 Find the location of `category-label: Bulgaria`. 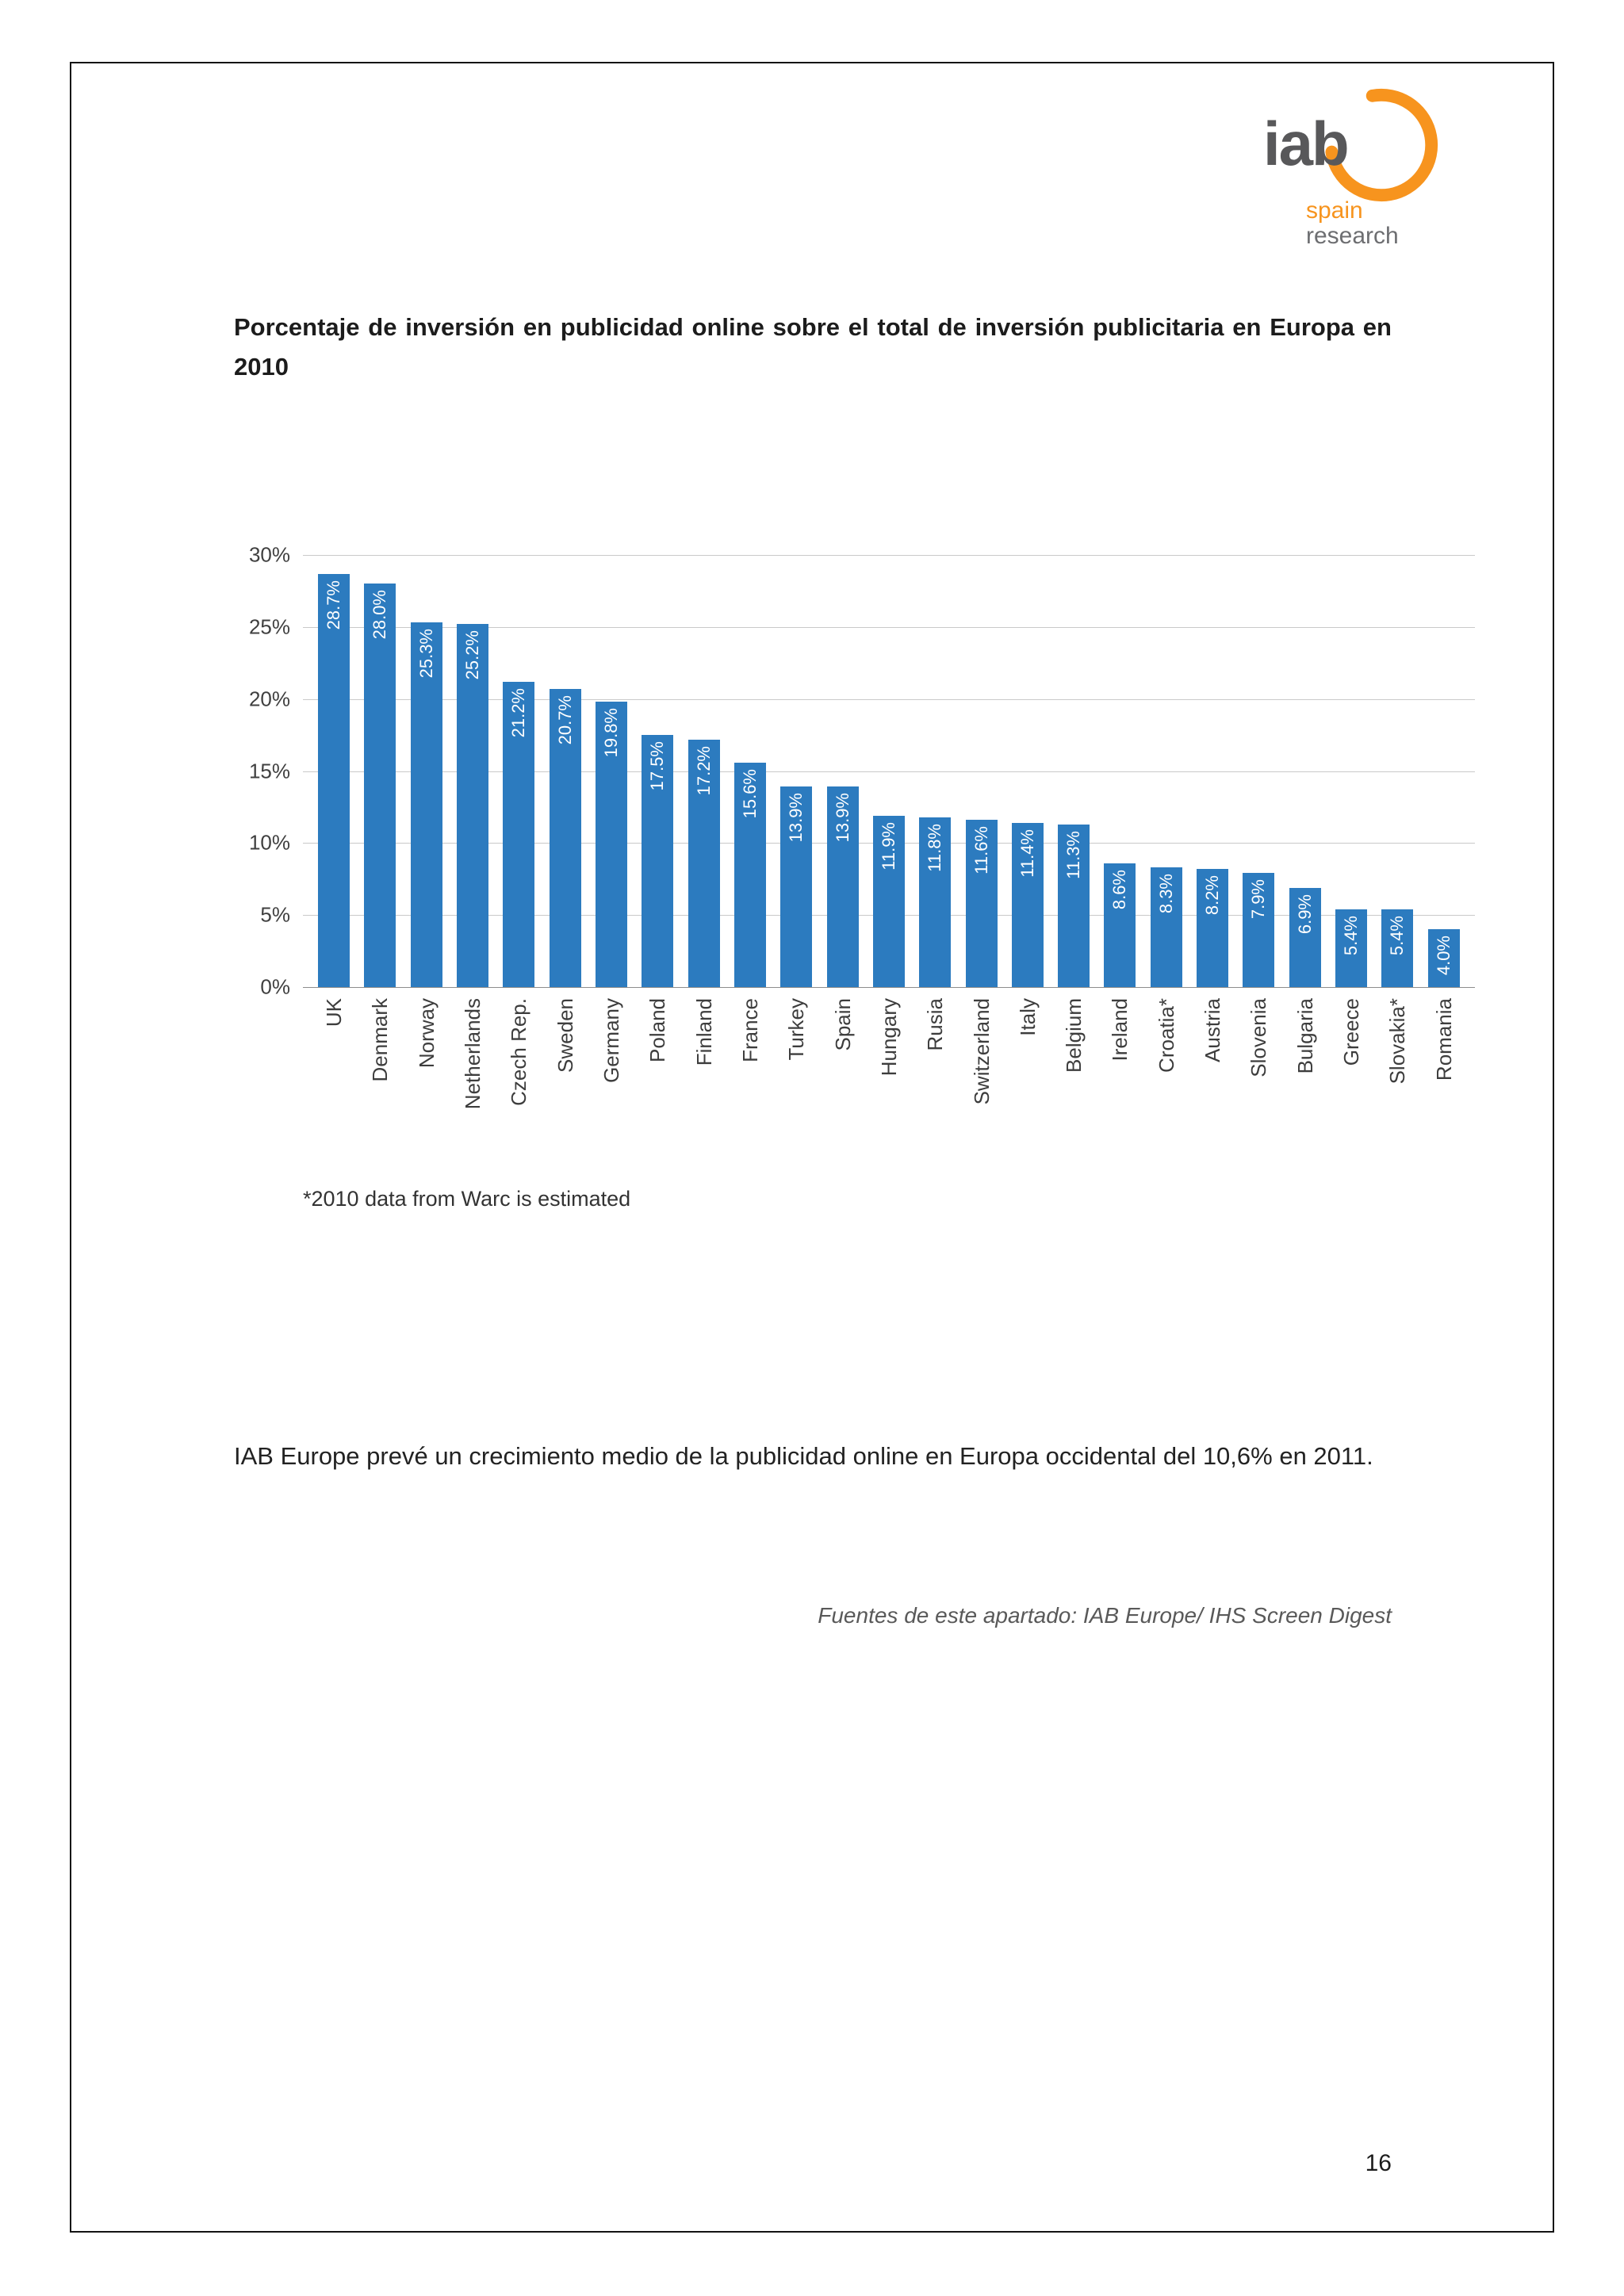

category-label: Bulgaria is located at coordinates (1305, 1036).